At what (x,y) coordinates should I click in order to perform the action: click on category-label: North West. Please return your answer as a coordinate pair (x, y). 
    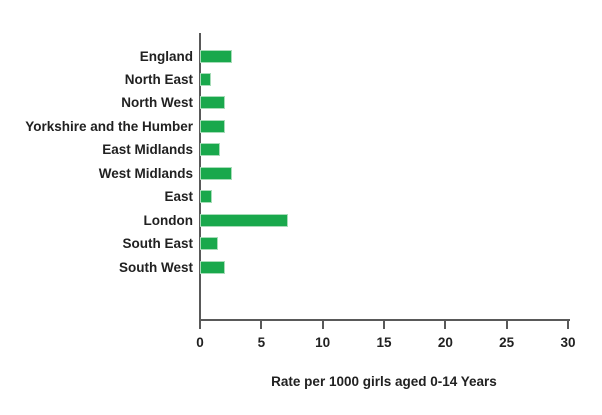
    Looking at the image, I should click on (157, 103).